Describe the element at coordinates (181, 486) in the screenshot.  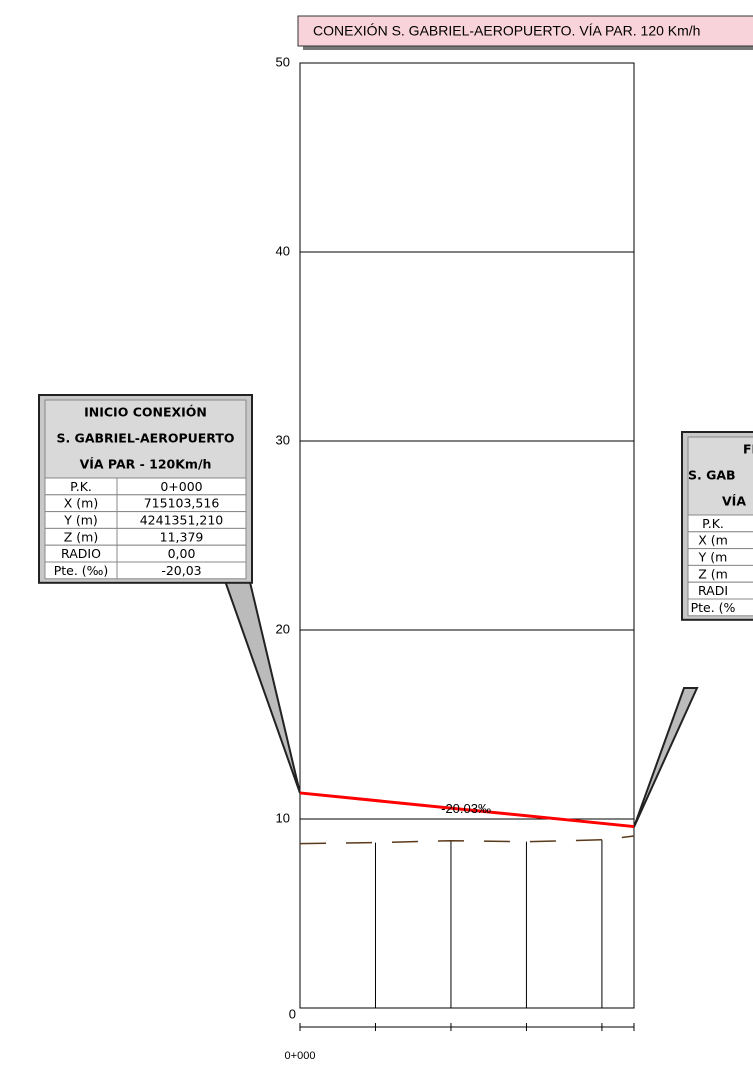
I see `box-cell: 0+000` at that location.